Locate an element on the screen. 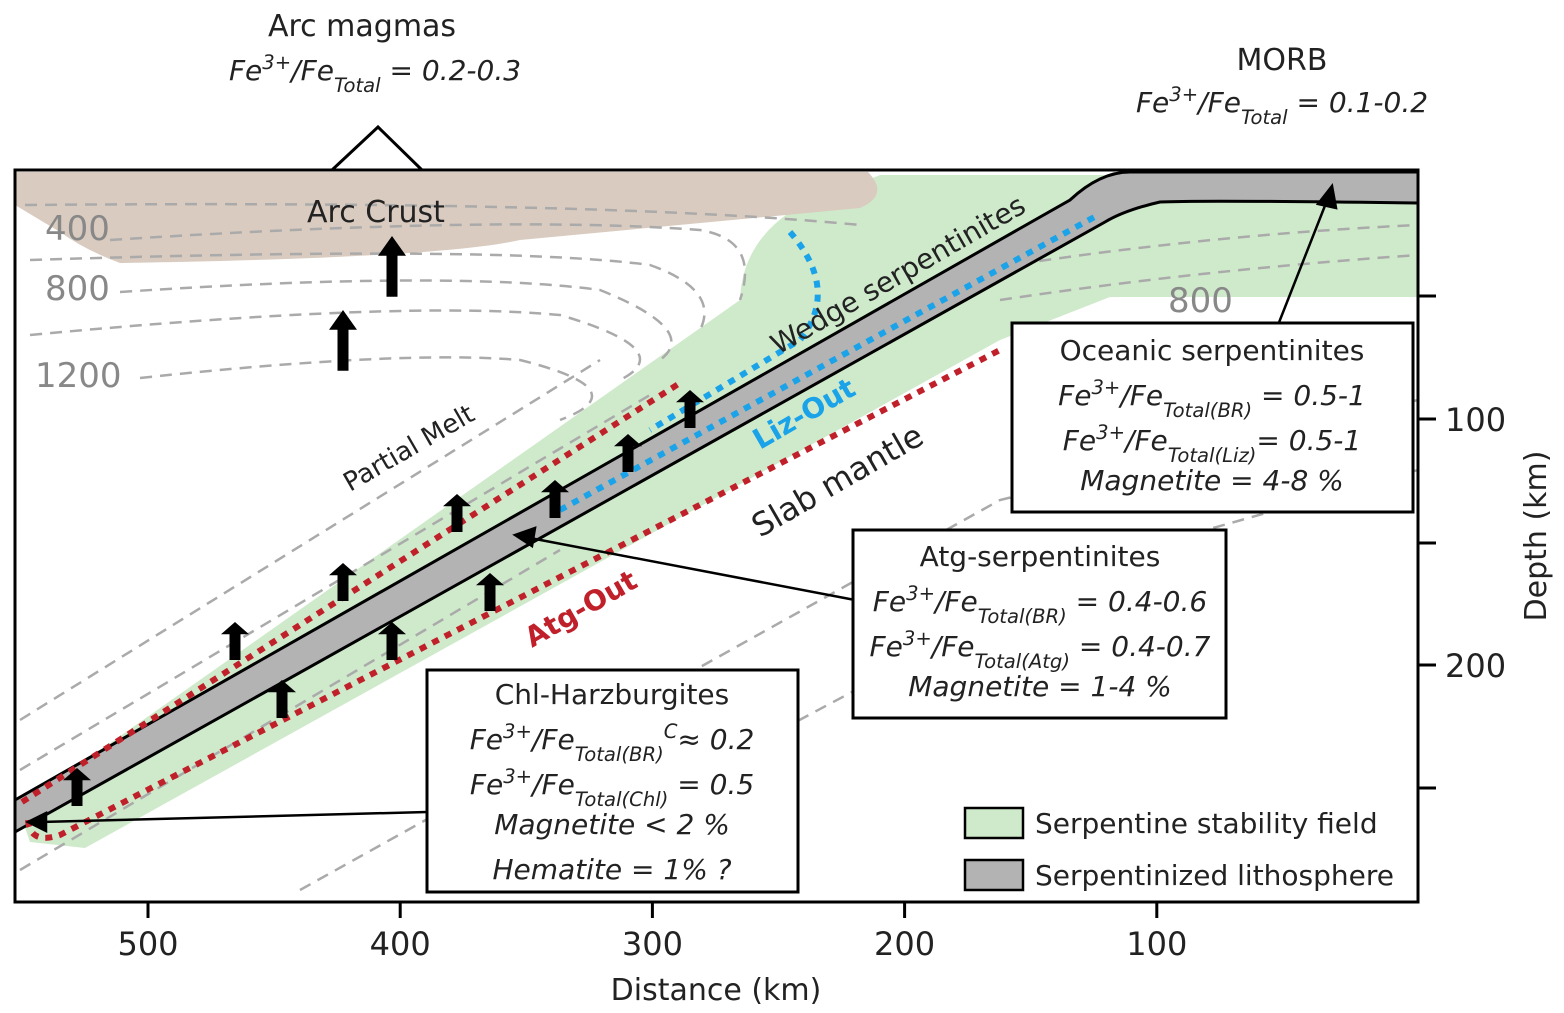 This screenshot has height=1013, width=1564. formula: Fe3+/FeTotal(BR) = 0.4-0.6 is located at coordinates (1040, 605).